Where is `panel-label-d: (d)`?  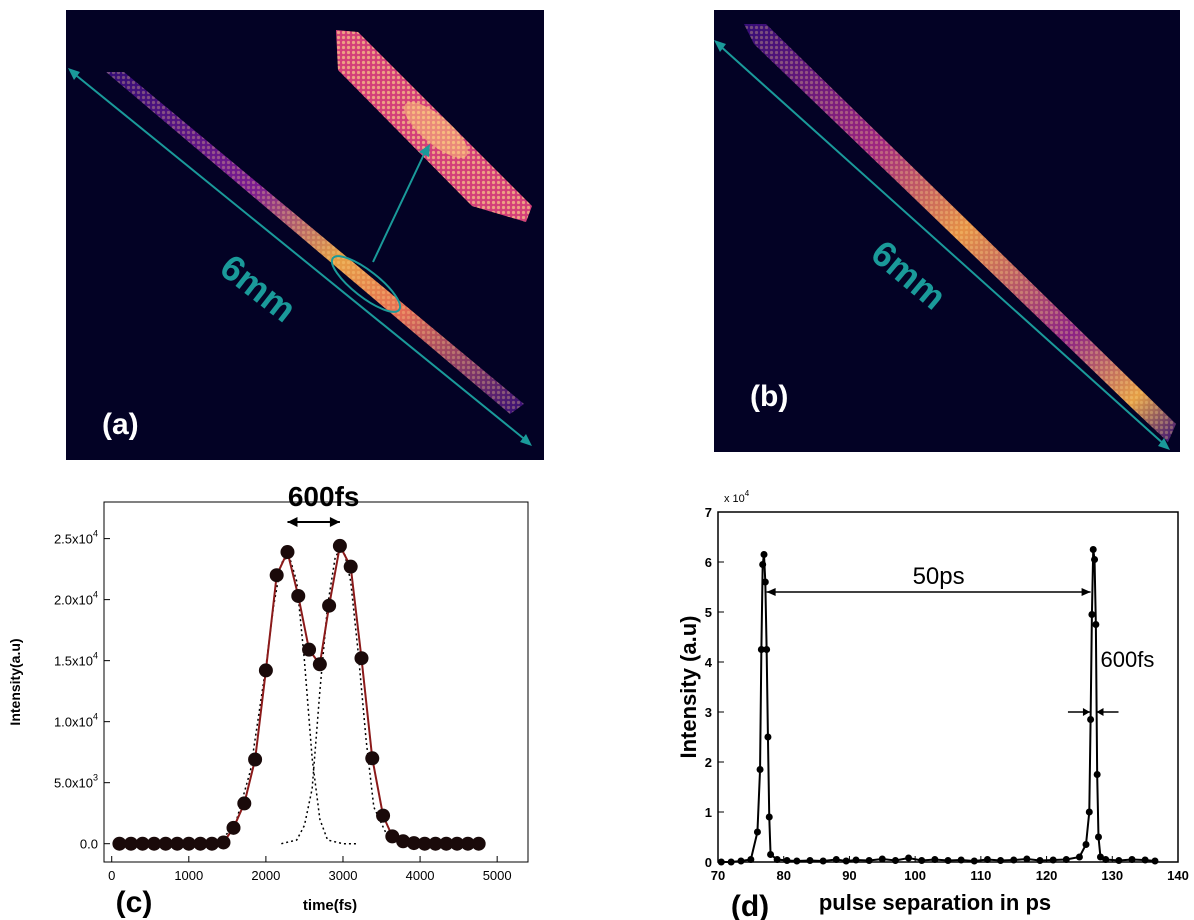 panel-label-d: (d) is located at coordinates (750, 905).